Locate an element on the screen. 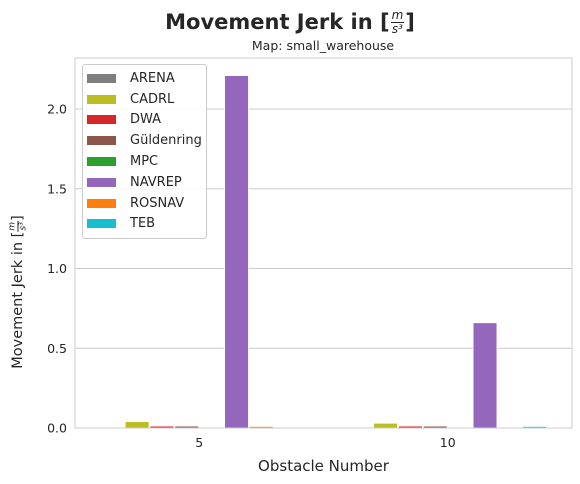 The height and width of the screenshot is (484, 580). legend-label: MPC is located at coordinates (144, 162).